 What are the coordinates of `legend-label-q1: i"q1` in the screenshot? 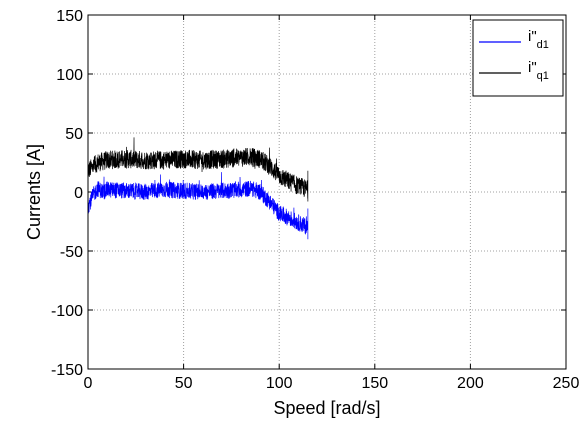 It's located at (538, 70).